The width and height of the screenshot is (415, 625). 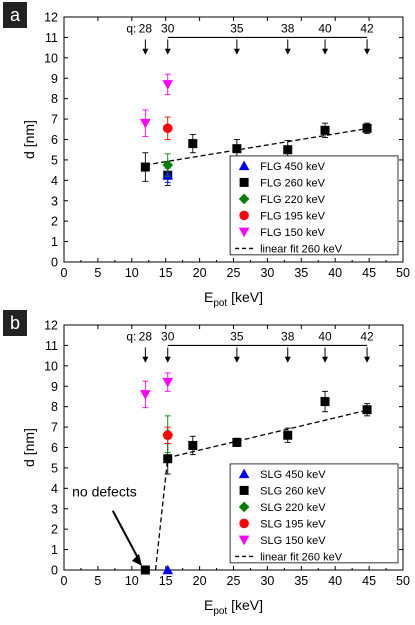 What do you see at coordinates (292, 183) in the screenshot?
I see `legend-label: FLG 260 keV` at bounding box center [292, 183].